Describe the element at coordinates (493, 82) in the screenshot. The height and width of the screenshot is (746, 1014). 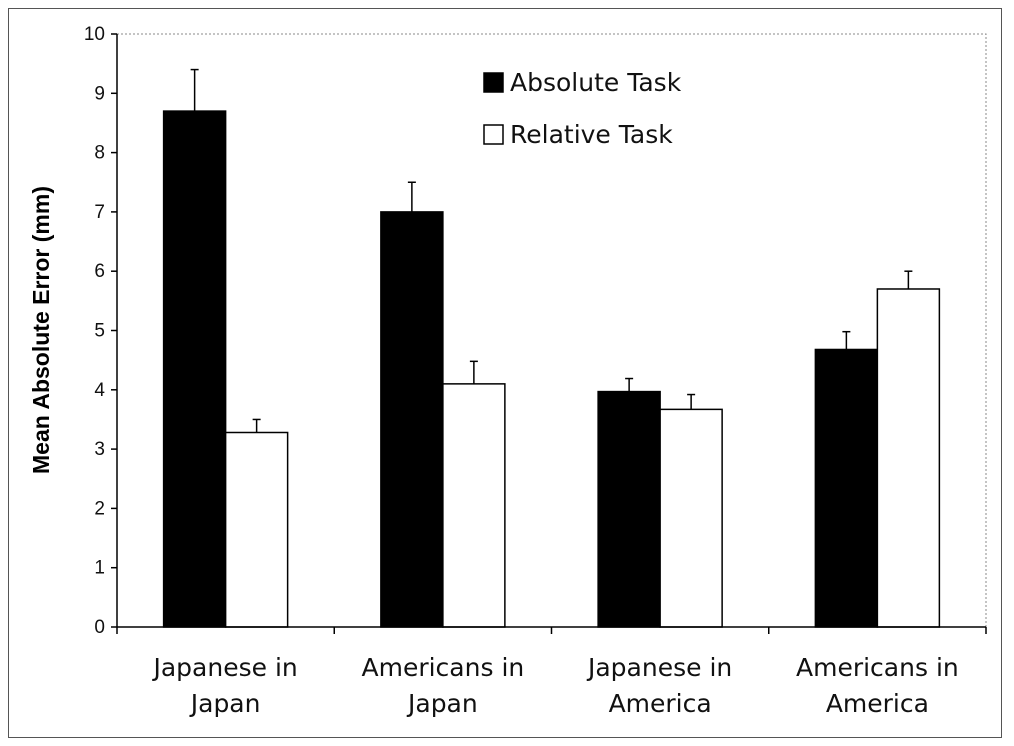
I see `legend-swatch-absolute` at that location.